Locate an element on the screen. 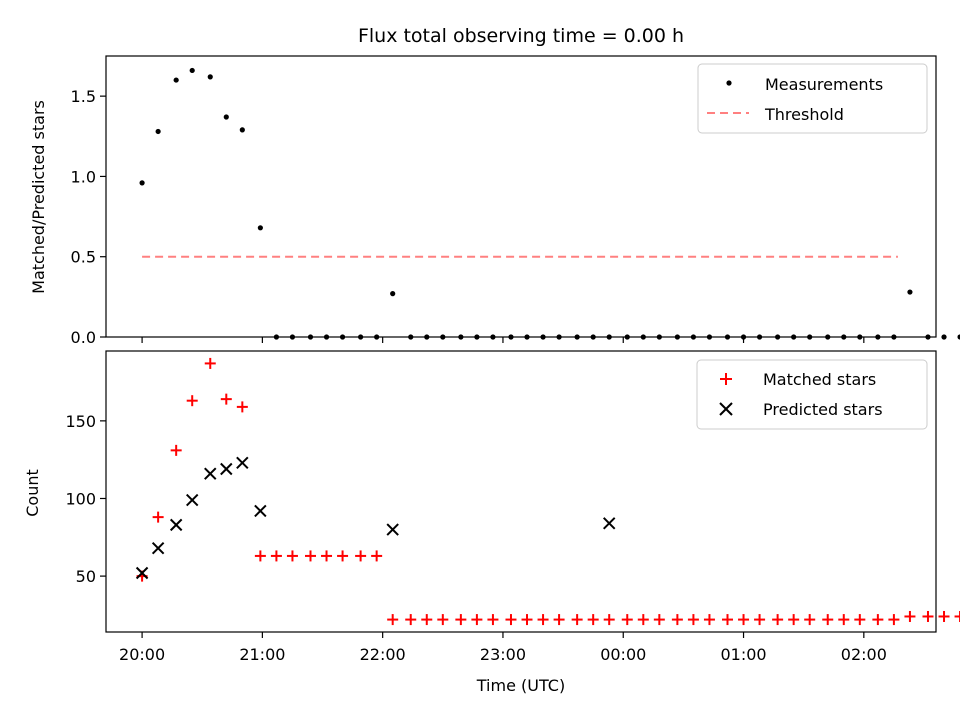 This screenshot has height=720, width=960. chart-title: Flux total observing time = 0.00 h is located at coordinates (521, 36).